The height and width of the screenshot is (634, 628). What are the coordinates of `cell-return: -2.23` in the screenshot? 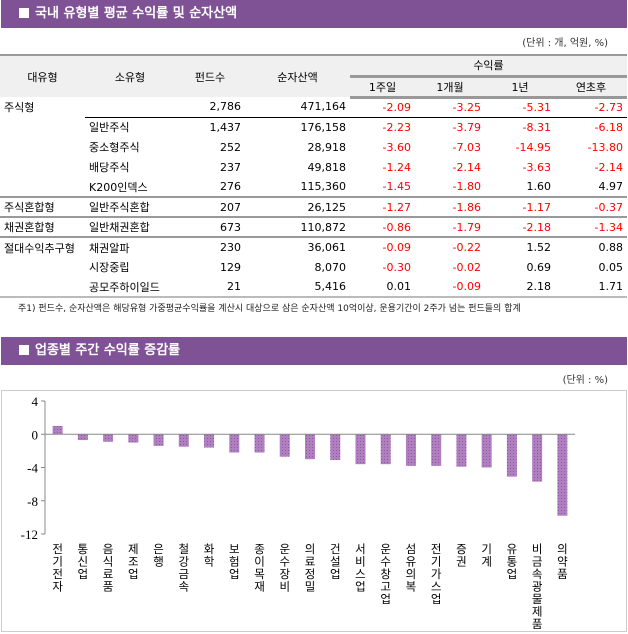 It's located at (382, 126).